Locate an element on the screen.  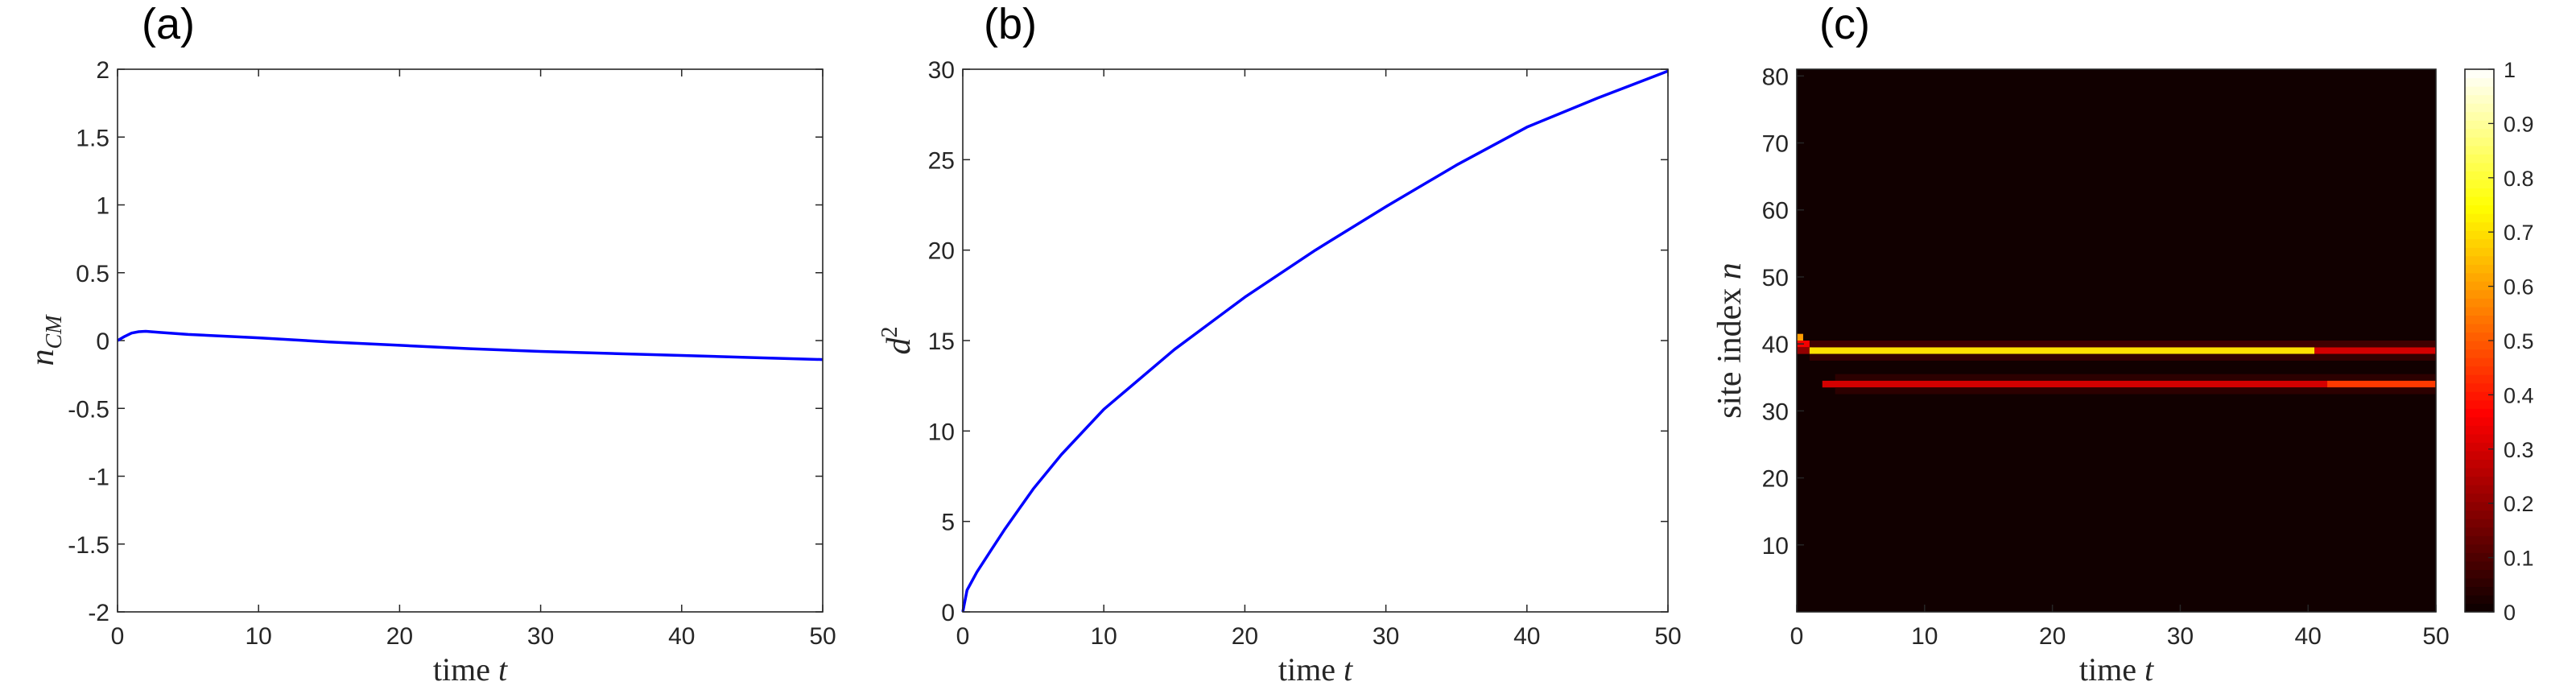
panel-c-ylabel: site index n is located at coordinates (1729, 340).